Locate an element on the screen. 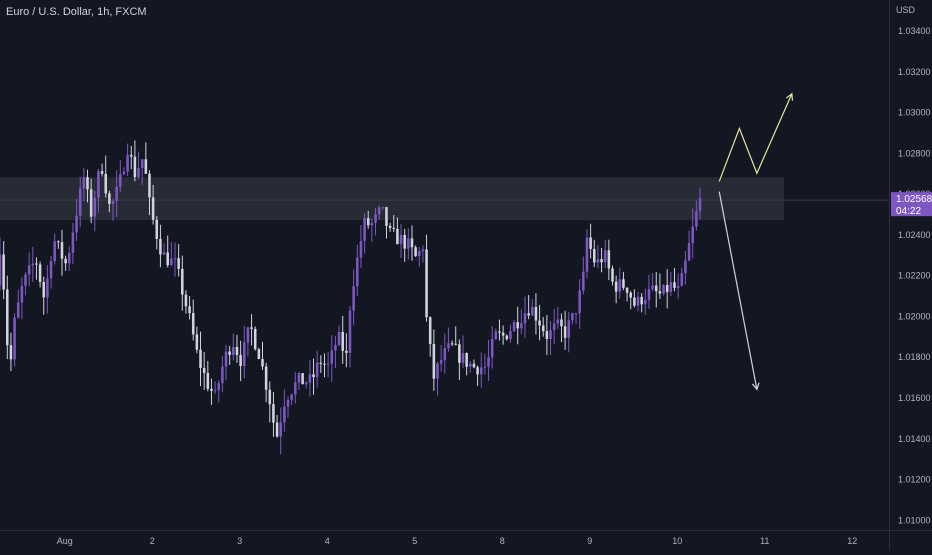  bearish-projection-arrow-head is located at coordinates (755, 386).